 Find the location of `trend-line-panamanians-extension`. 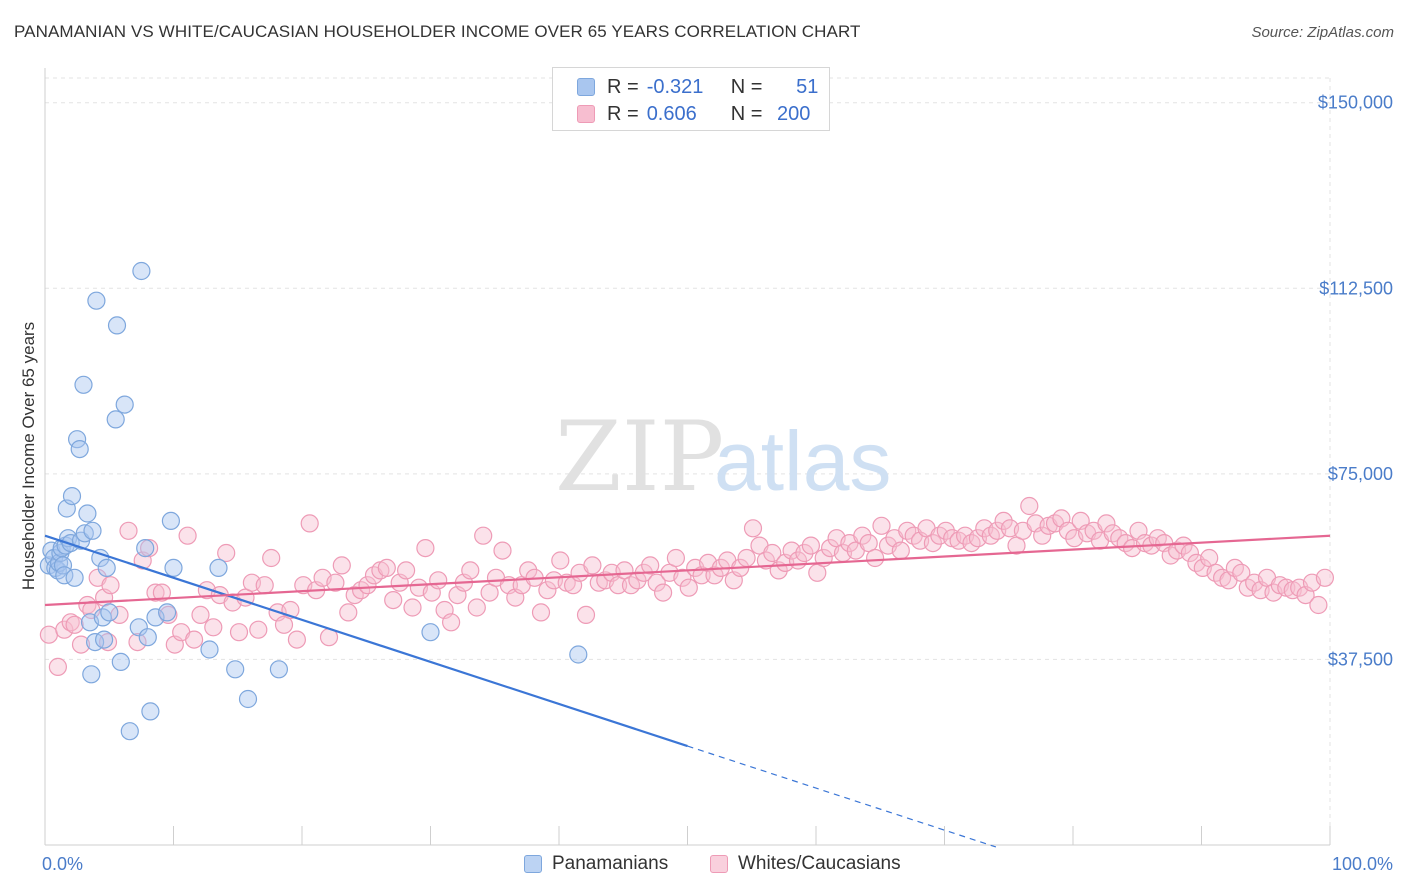

trend-line-panamanians-extension is located at coordinates (842, 796).